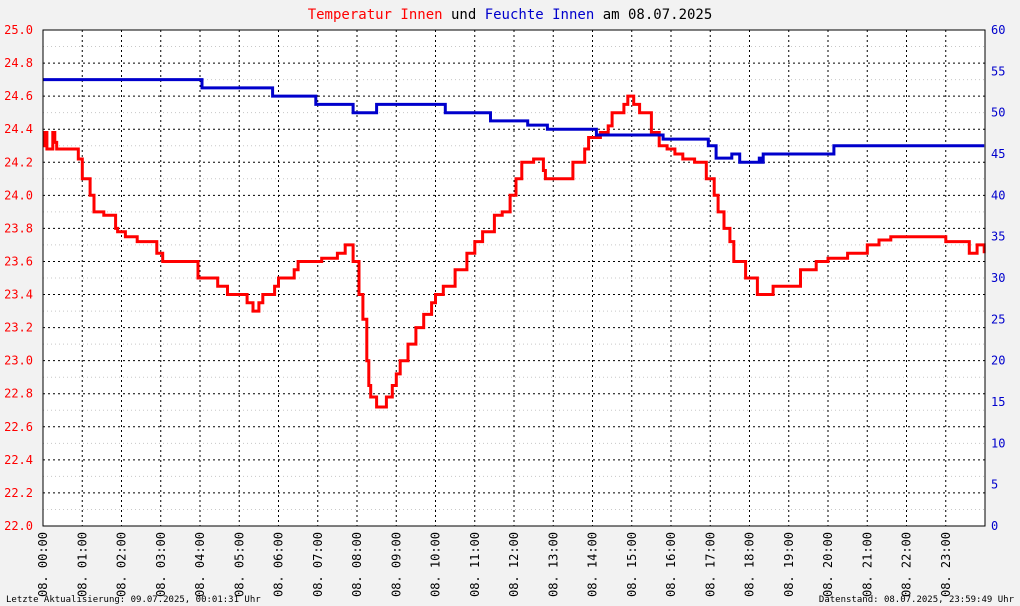  I want to click on y-left-tick-label: 23.0, so click(18, 361).